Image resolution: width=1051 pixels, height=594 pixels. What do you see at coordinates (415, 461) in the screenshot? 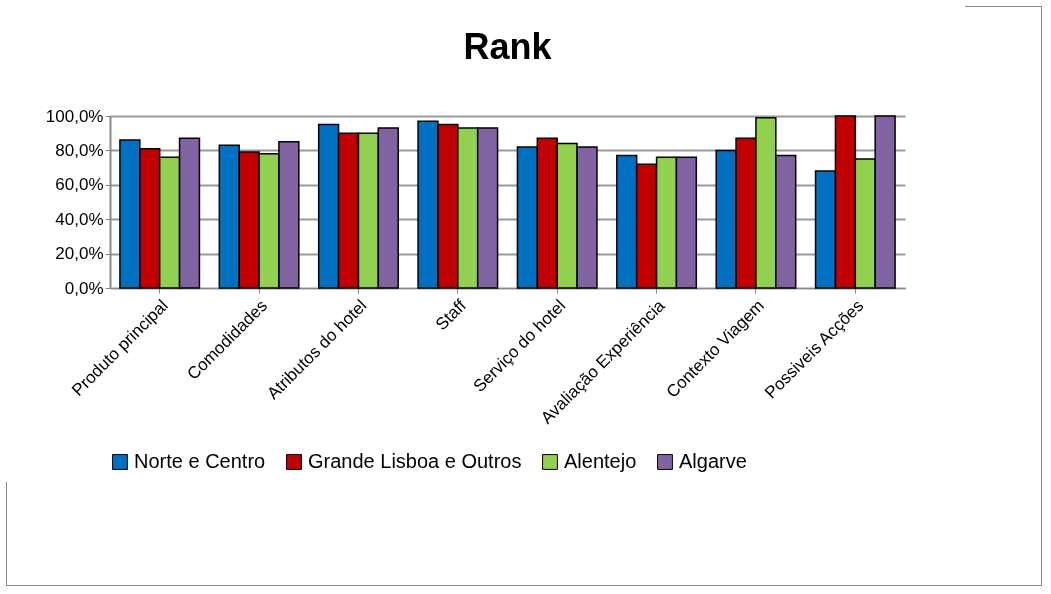
I see `legend-label: Grande Lisboa e Outros` at bounding box center [415, 461].